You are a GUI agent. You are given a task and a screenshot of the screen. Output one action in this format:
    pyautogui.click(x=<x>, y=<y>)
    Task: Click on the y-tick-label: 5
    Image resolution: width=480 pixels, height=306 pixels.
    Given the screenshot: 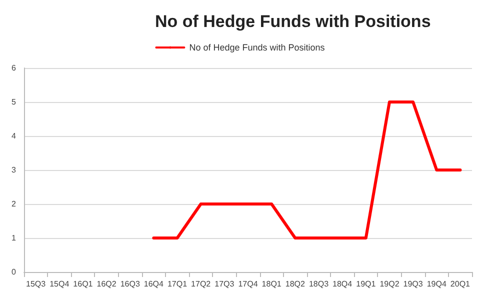 What is the action you would take?
    pyautogui.click(x=14, y=102)
    